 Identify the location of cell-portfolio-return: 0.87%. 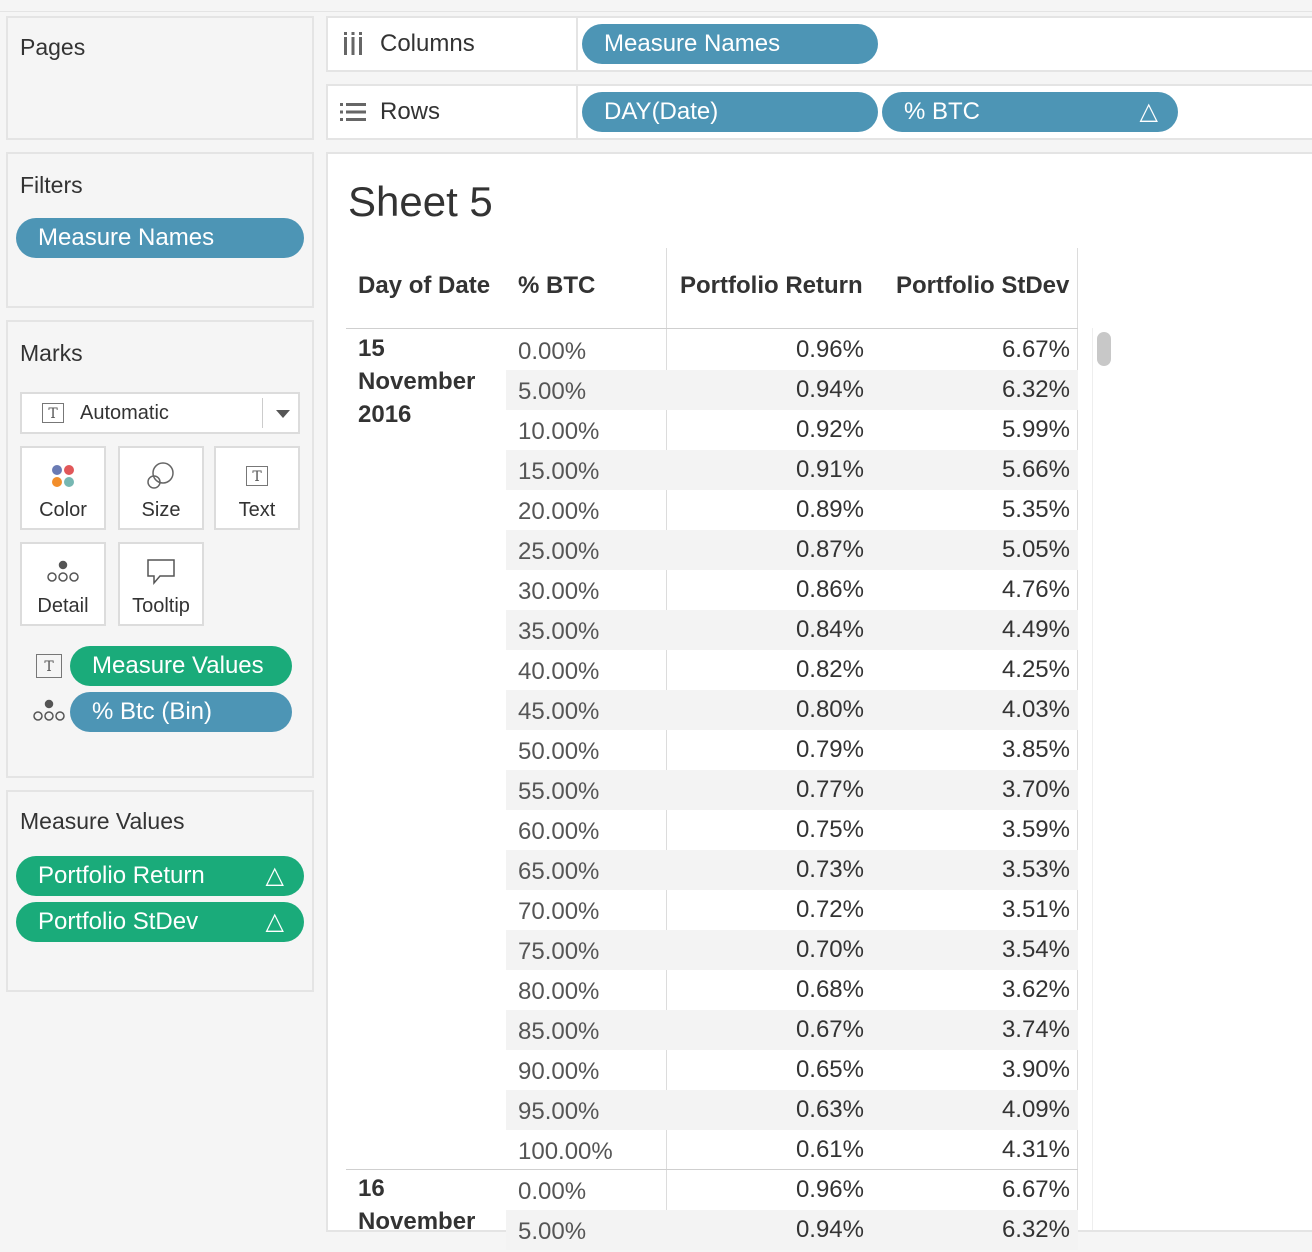
(829, 549).